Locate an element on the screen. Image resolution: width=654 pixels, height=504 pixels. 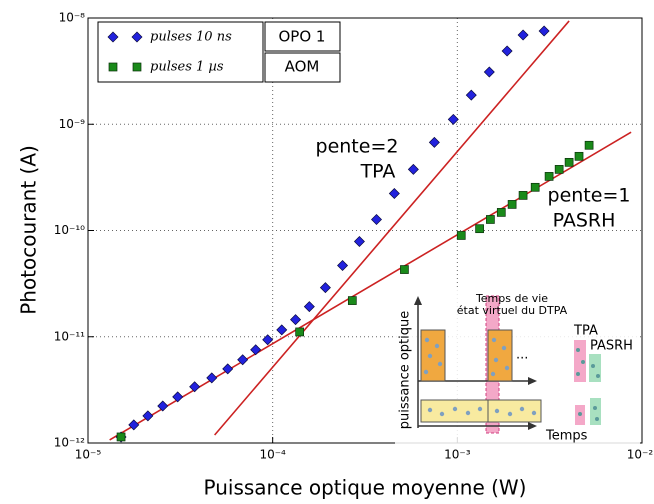
x-tick-label: 10⁻⁵ is located at coordinates (88, 455).